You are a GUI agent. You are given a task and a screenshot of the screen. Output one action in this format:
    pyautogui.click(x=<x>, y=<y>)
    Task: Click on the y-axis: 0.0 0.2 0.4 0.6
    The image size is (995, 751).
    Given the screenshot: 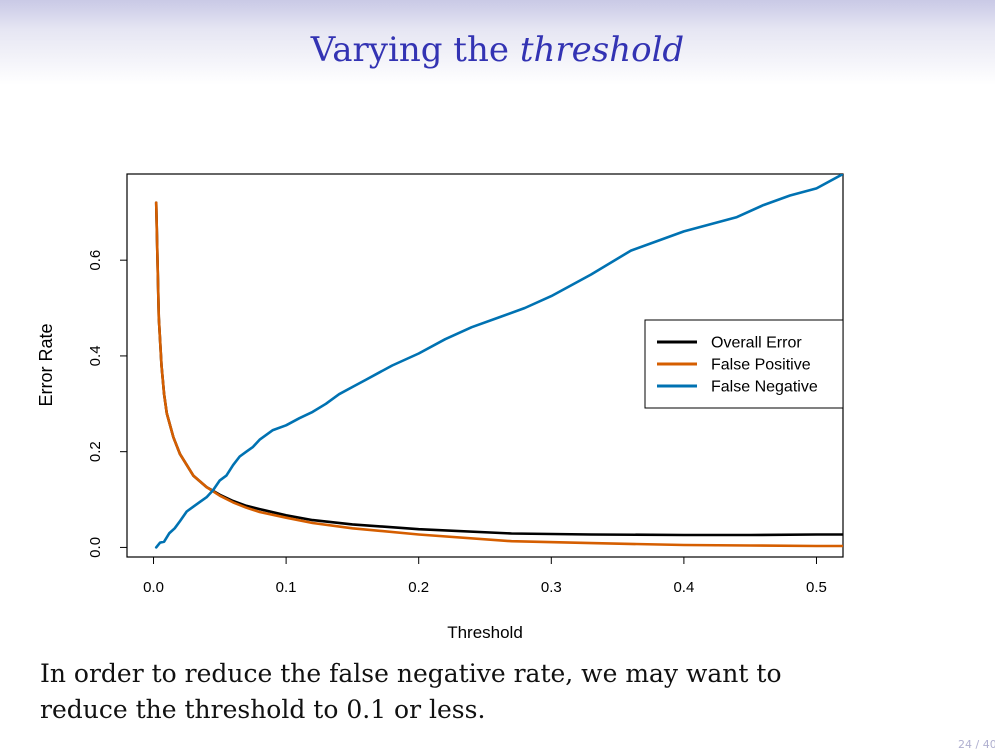 What is the action you would take?
    pyautogui.click(x=107, y=404)
    